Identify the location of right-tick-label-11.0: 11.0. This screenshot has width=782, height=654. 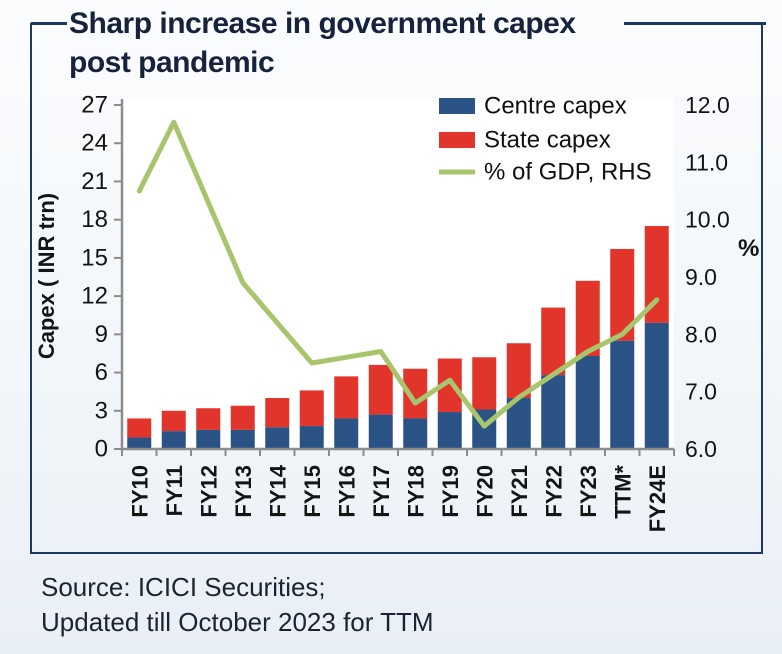
(706, 162).